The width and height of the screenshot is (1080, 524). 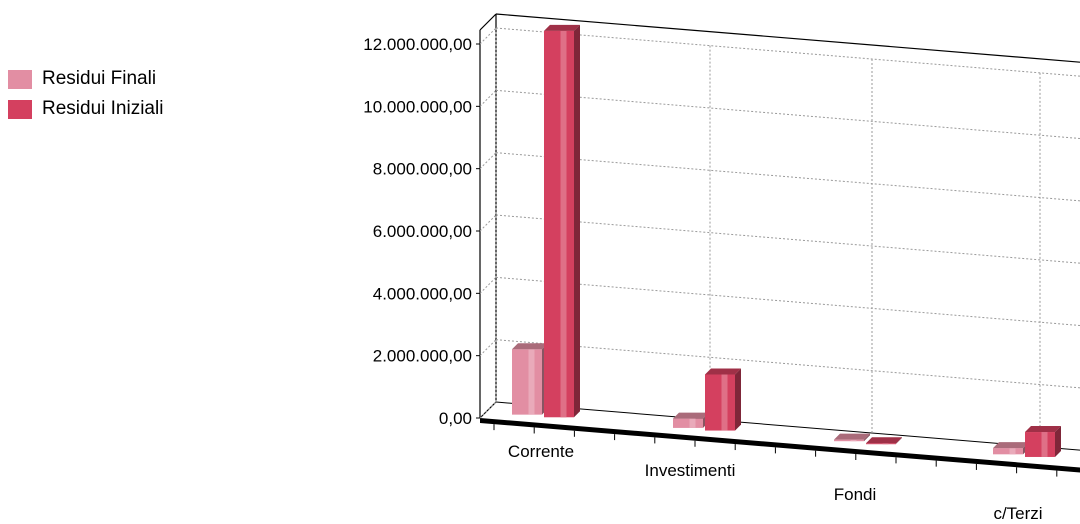 What do you see at coordinates (20, 109) in the screenshot?
I see `legend-swatch-residui-iniziali` at bounding box center [20, 109].